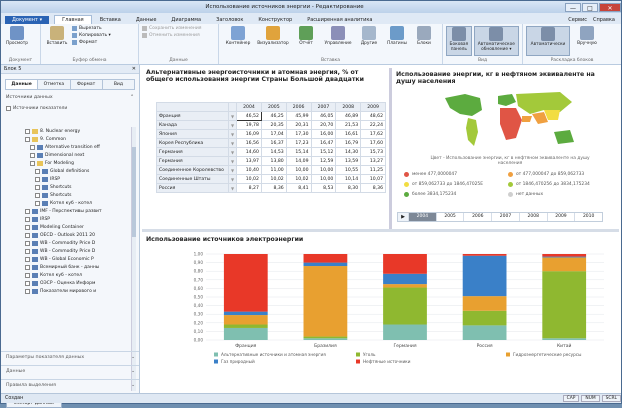 Image resolution: width=622 pixels, height=408 pixels. What do you see at coordinates (348, 125) in the screenshot?
I see `table-cell: 21,53` at bounding box center [348, 125].